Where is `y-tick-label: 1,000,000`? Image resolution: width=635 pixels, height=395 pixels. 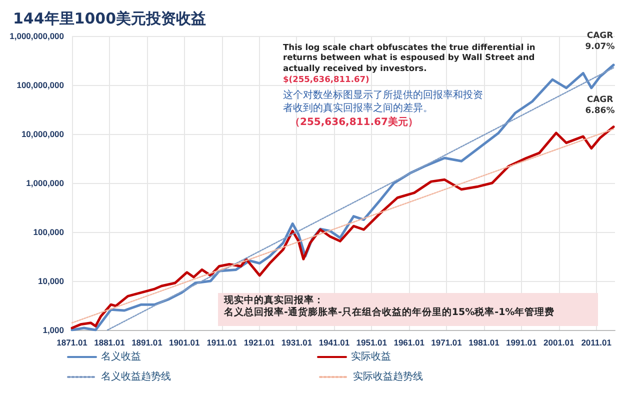
y-tick-label: 1,000,000 is located at coordinates (45, 183).